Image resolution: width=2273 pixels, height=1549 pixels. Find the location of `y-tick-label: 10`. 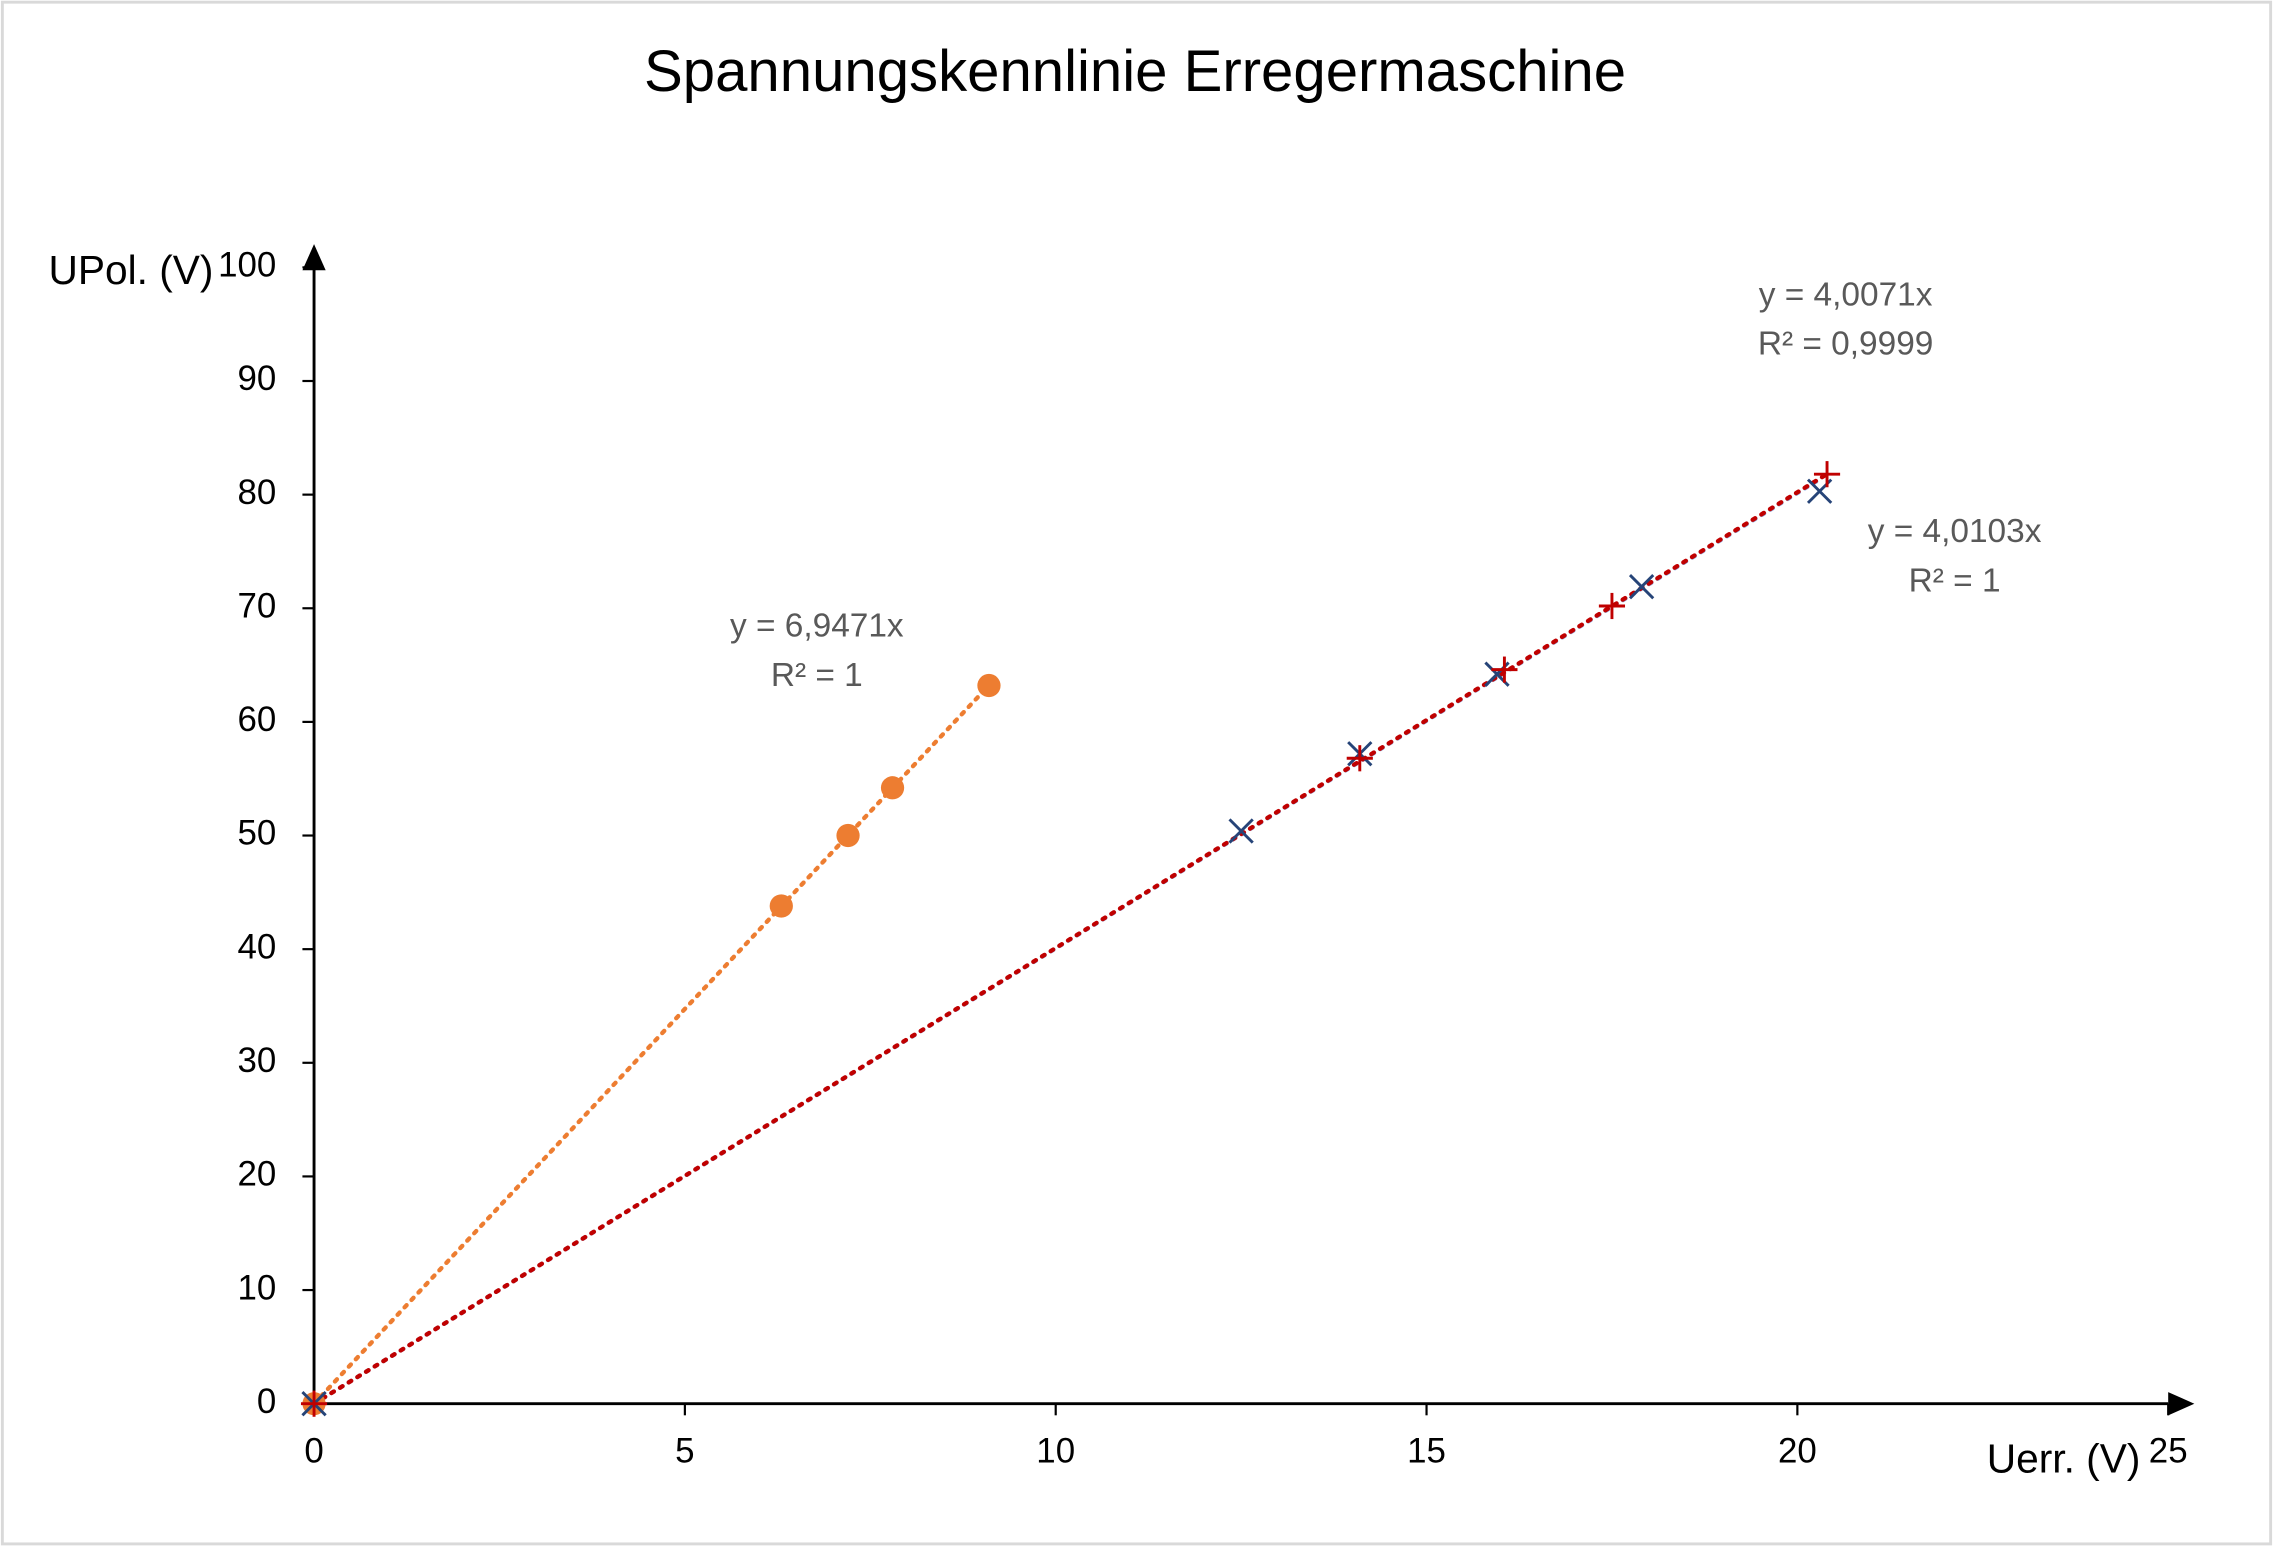

y-tick-label: 10 is located at coordinates (256, 1287).